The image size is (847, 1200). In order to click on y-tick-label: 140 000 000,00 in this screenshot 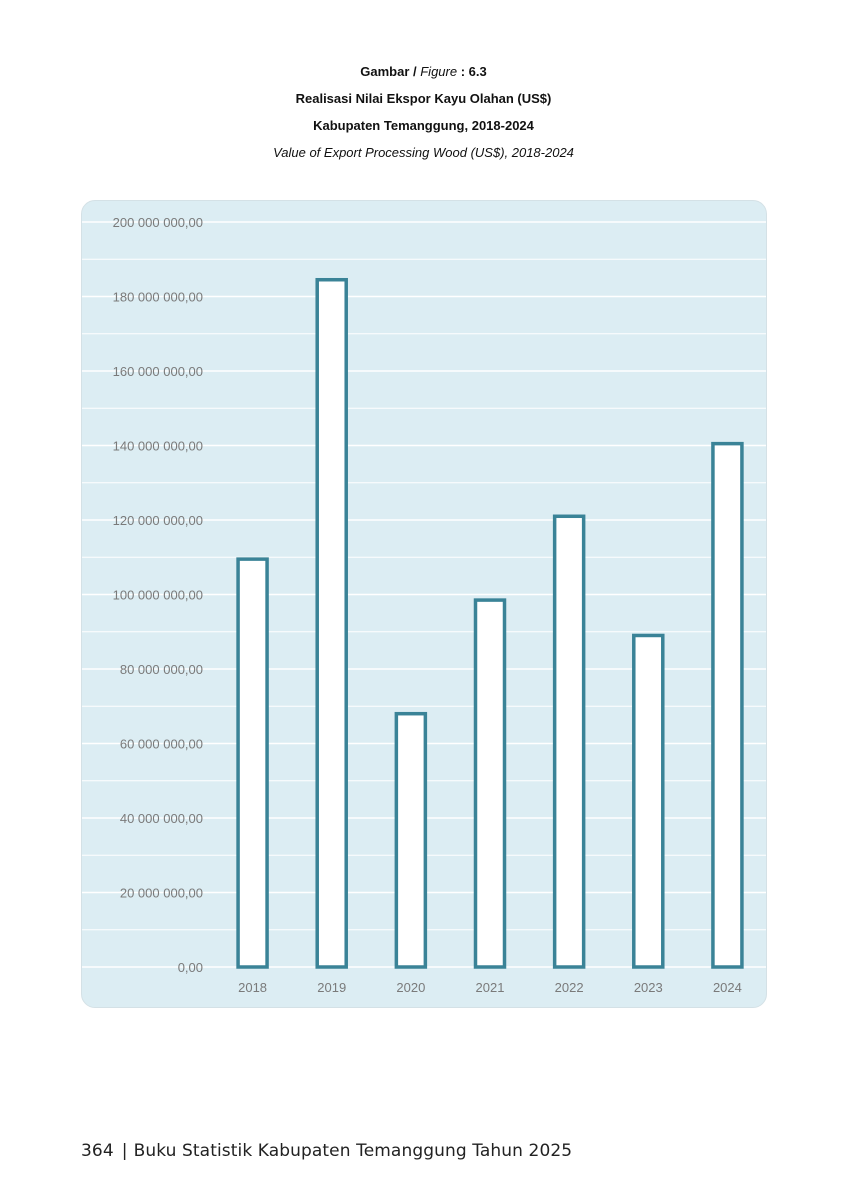, I will do `click(158, 446)`.